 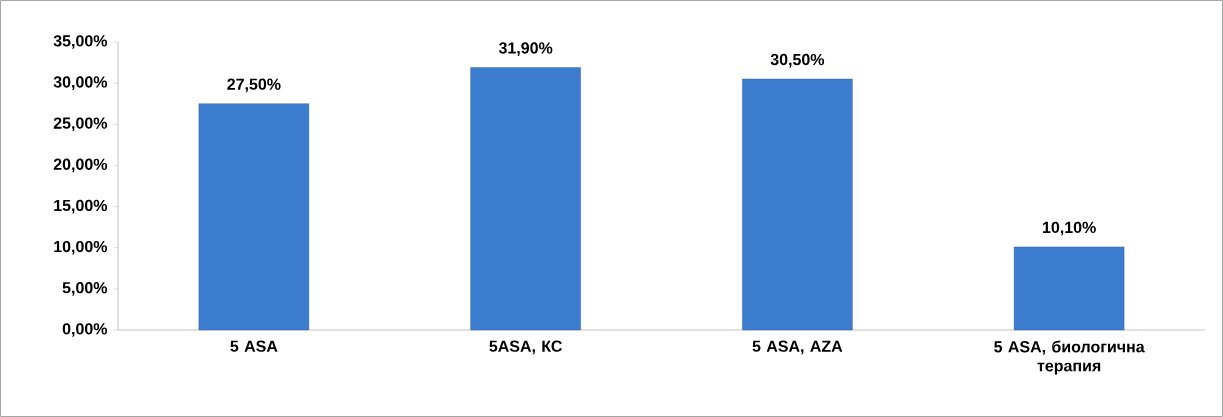 What do you see at coordinates (80, 124) in the screenshot?
I see `y-tick-label: 25,00%` at bounding box center [80, 124].